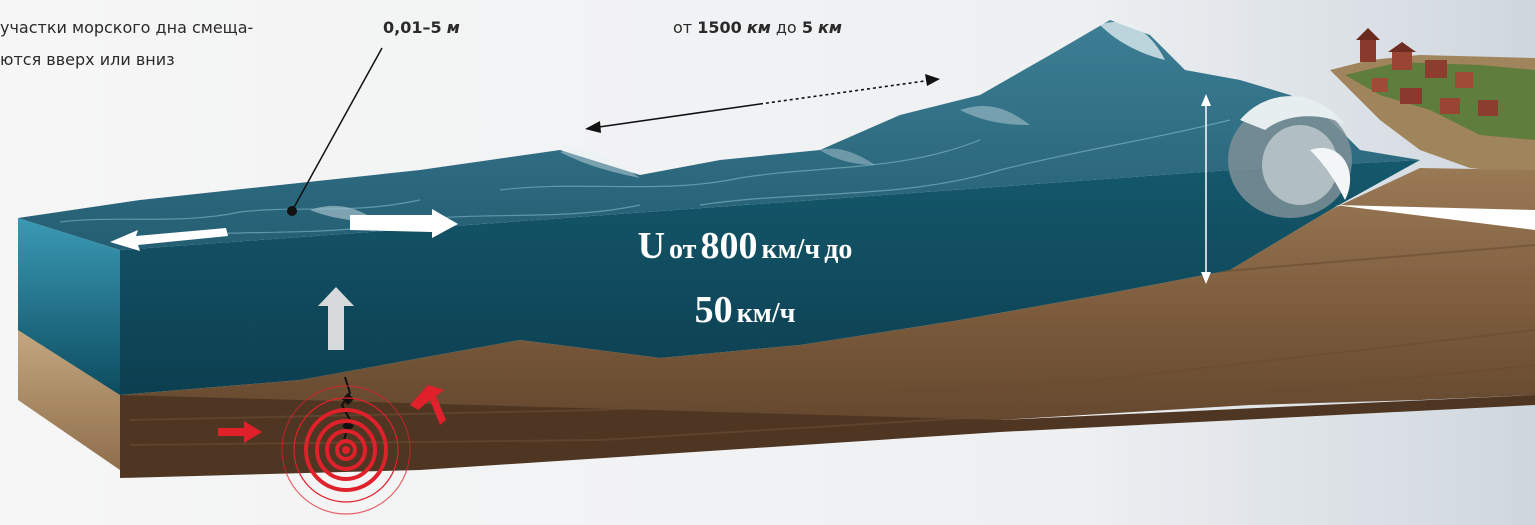 This screenshot has width=1535, height=525. I want to click on epicenter-dot, so click(346, 450).